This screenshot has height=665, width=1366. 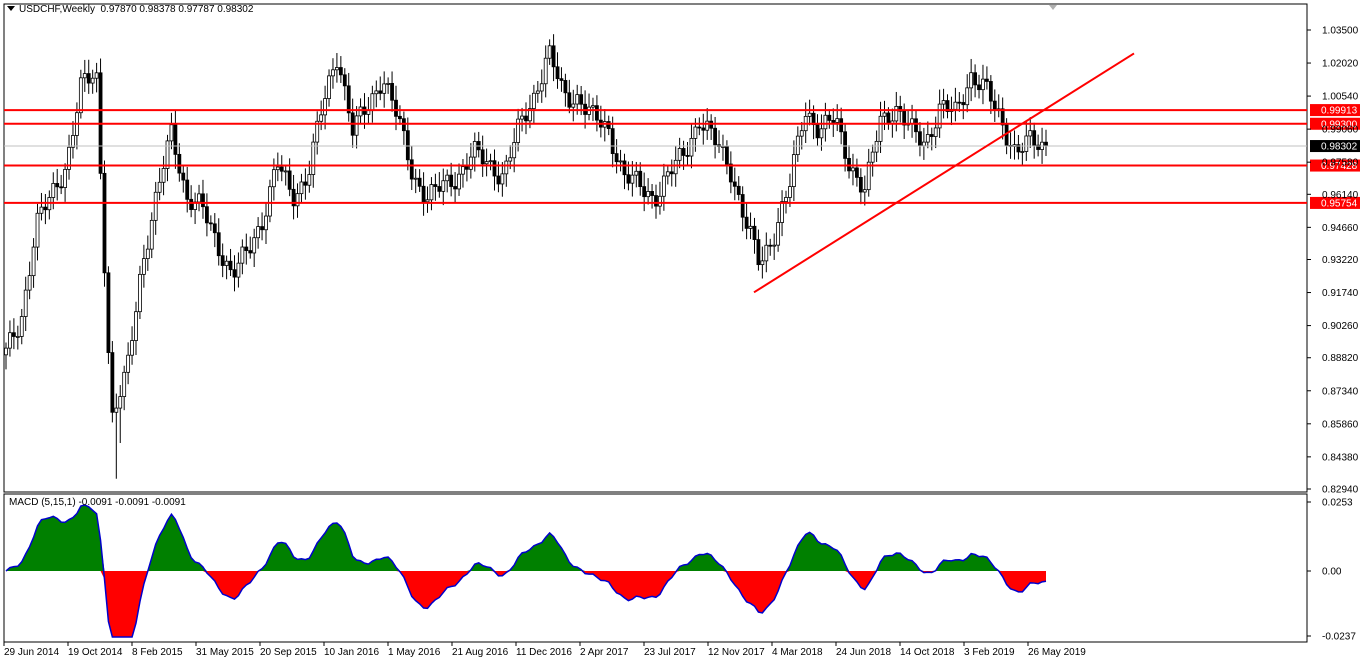 I want to click on price-tick-label: 0.87340, so click(x=1340, y=391).